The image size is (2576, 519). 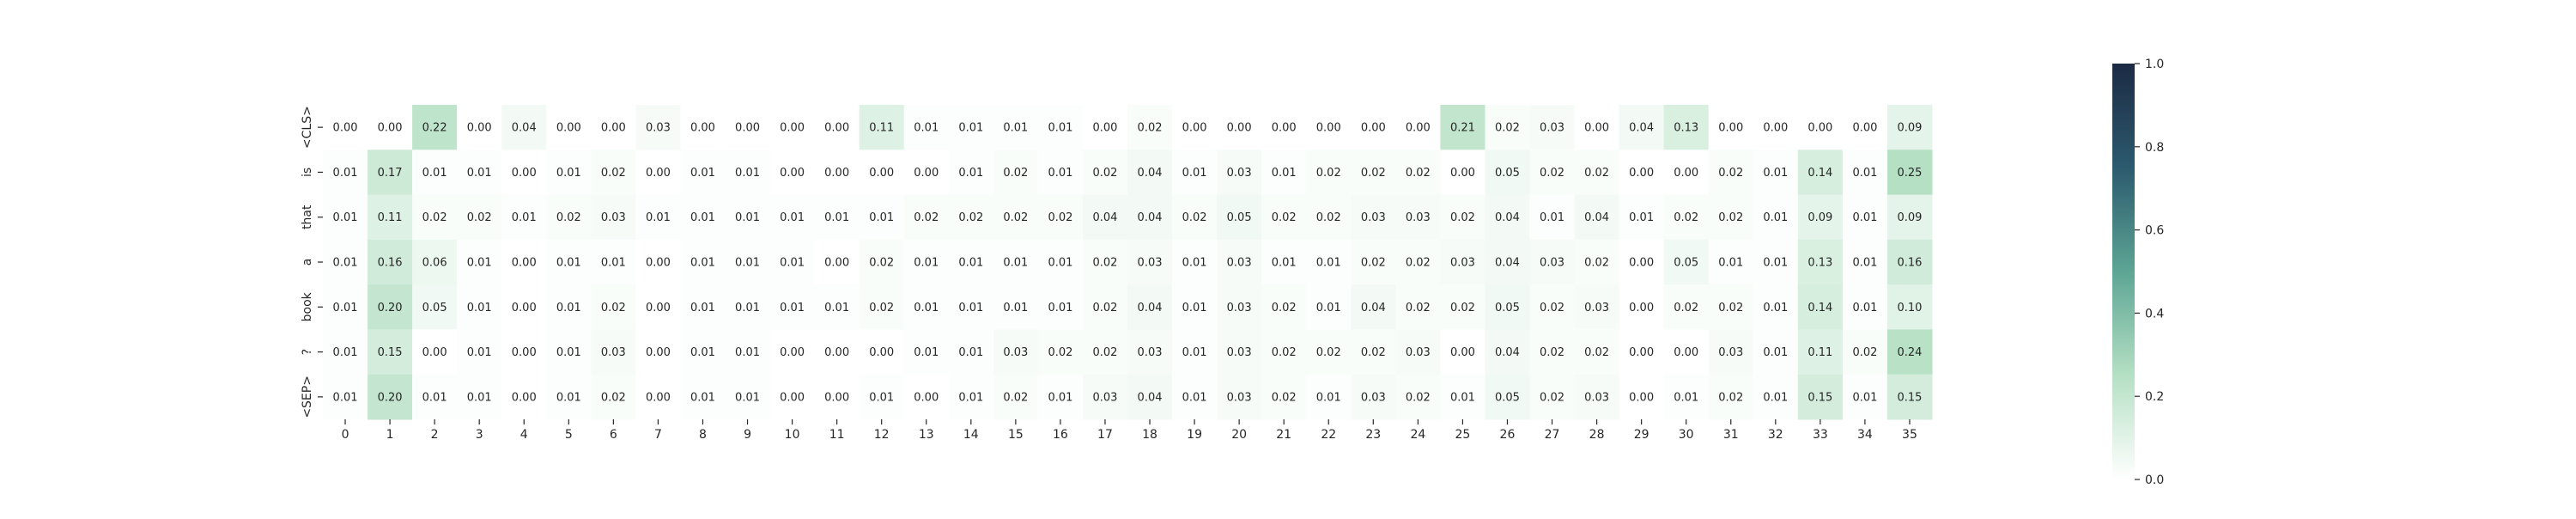 What do you see at coordinates (307, 262) in the screenshot?
I see `y-tick-label: a` at bounding box center [307, 262].